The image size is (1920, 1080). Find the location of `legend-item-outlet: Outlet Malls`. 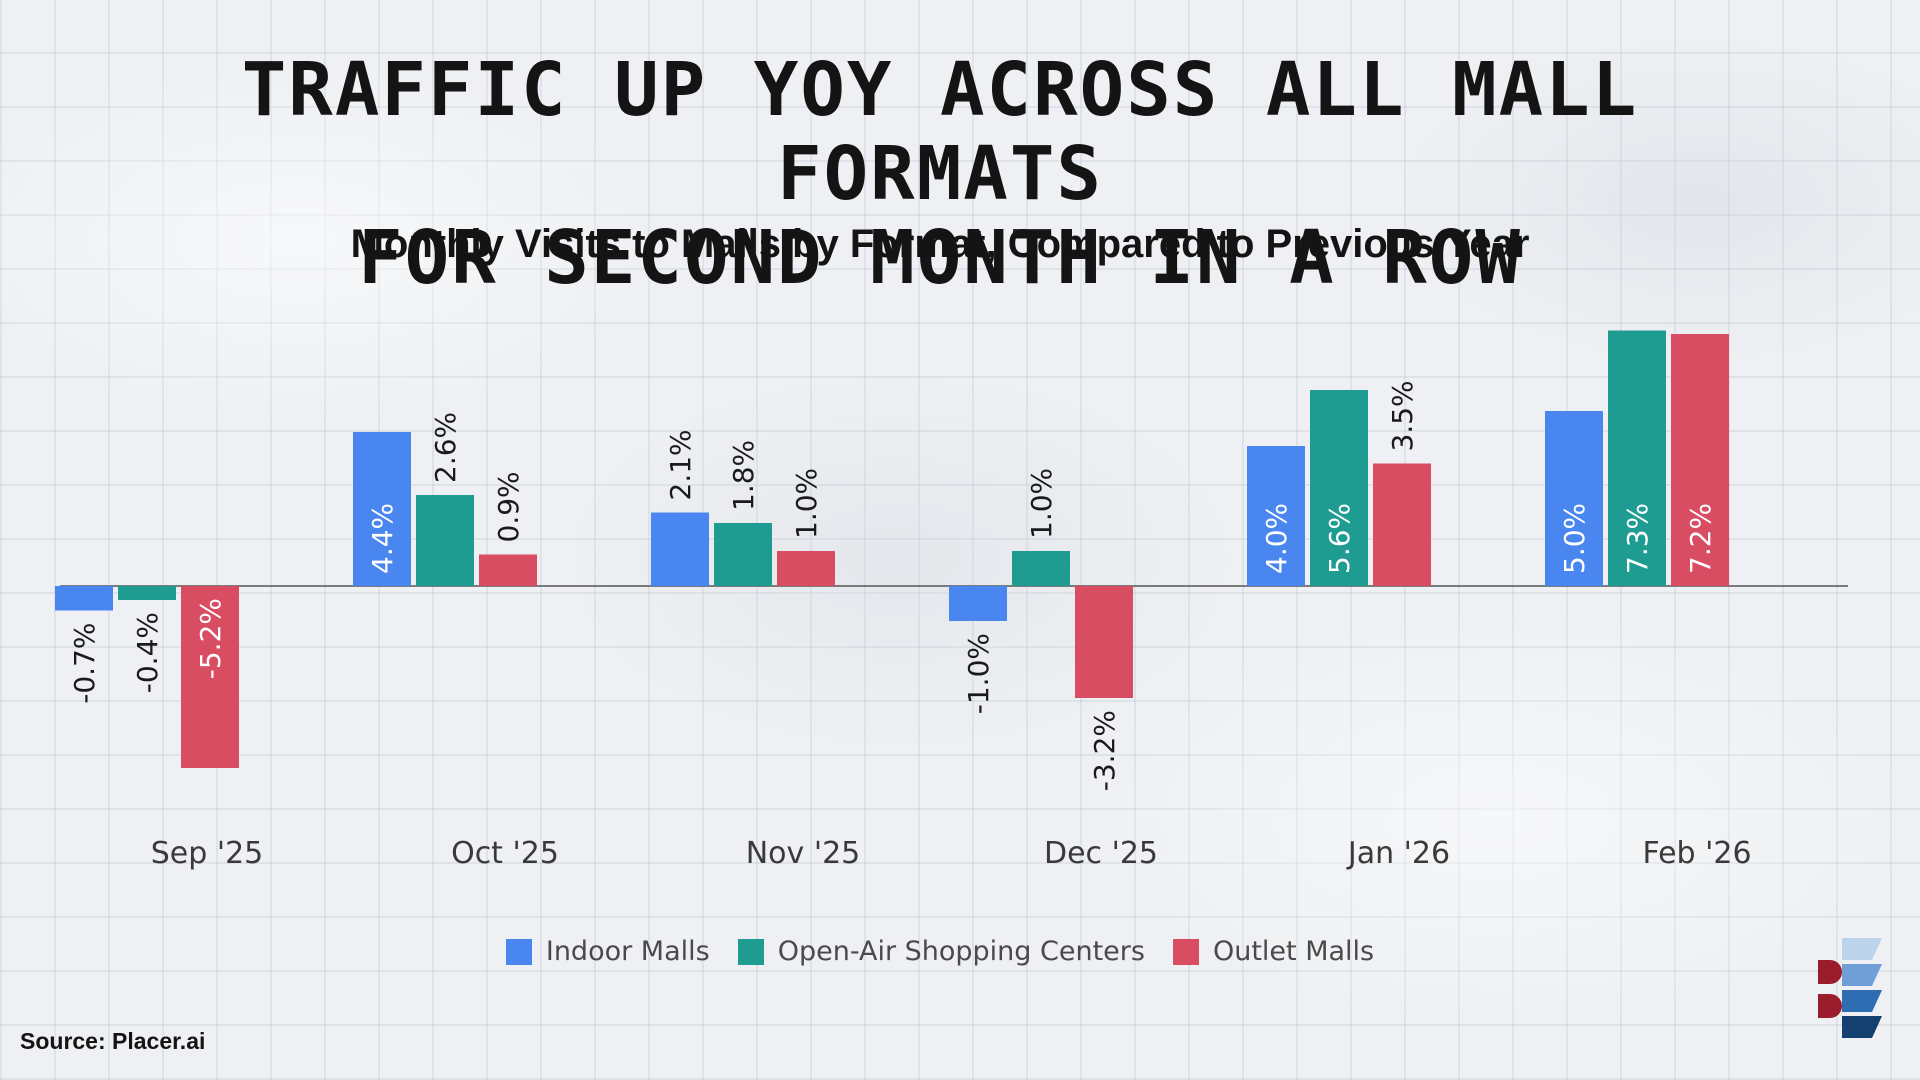

legend-item-outlet: Outlet Malls is located at coordinates (1273, 951).